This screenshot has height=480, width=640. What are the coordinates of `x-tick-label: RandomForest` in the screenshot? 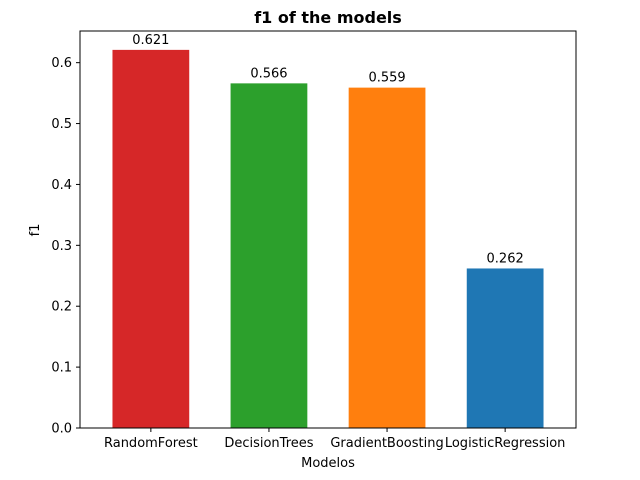 It's located at (151, 443).